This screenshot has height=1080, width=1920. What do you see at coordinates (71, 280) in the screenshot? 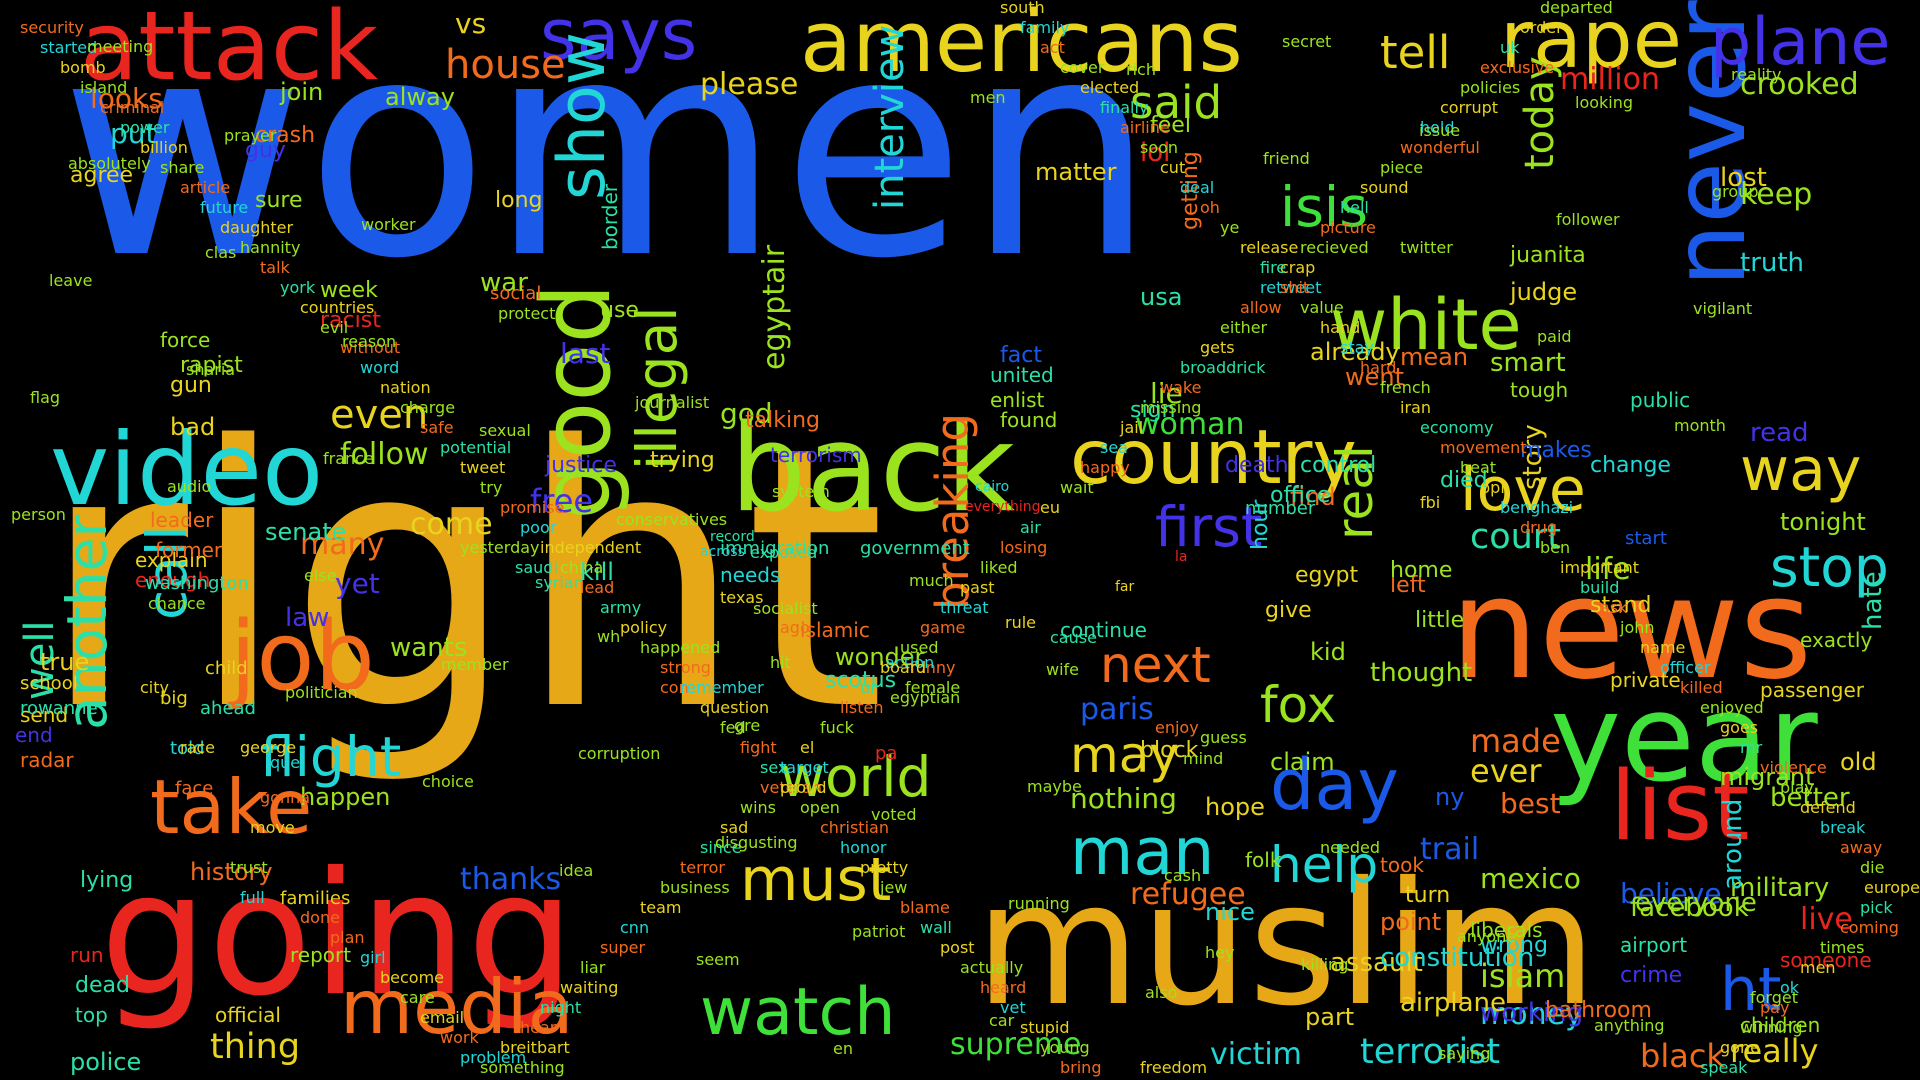
I see `cloud-word-leave-447: leave` at bounding box center [71, 280].